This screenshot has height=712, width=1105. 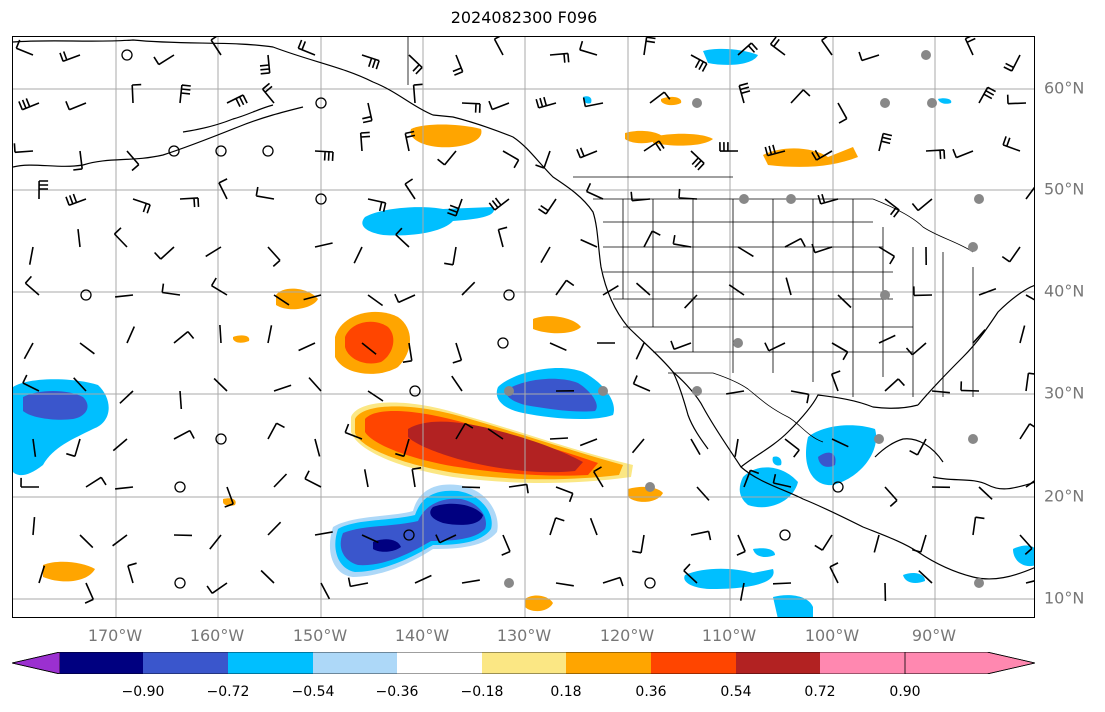 What do you see at coordinates (143, 692) in the screenshot?
I see `colorbar-tick-label: −0.90` at bounding box center [143, 692].